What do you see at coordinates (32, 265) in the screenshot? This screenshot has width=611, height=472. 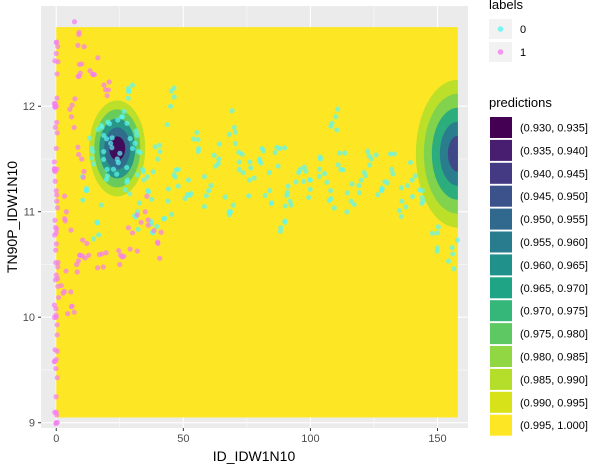 I see `y-axis: 9 10 11 12` at bounding box center [32, 265].